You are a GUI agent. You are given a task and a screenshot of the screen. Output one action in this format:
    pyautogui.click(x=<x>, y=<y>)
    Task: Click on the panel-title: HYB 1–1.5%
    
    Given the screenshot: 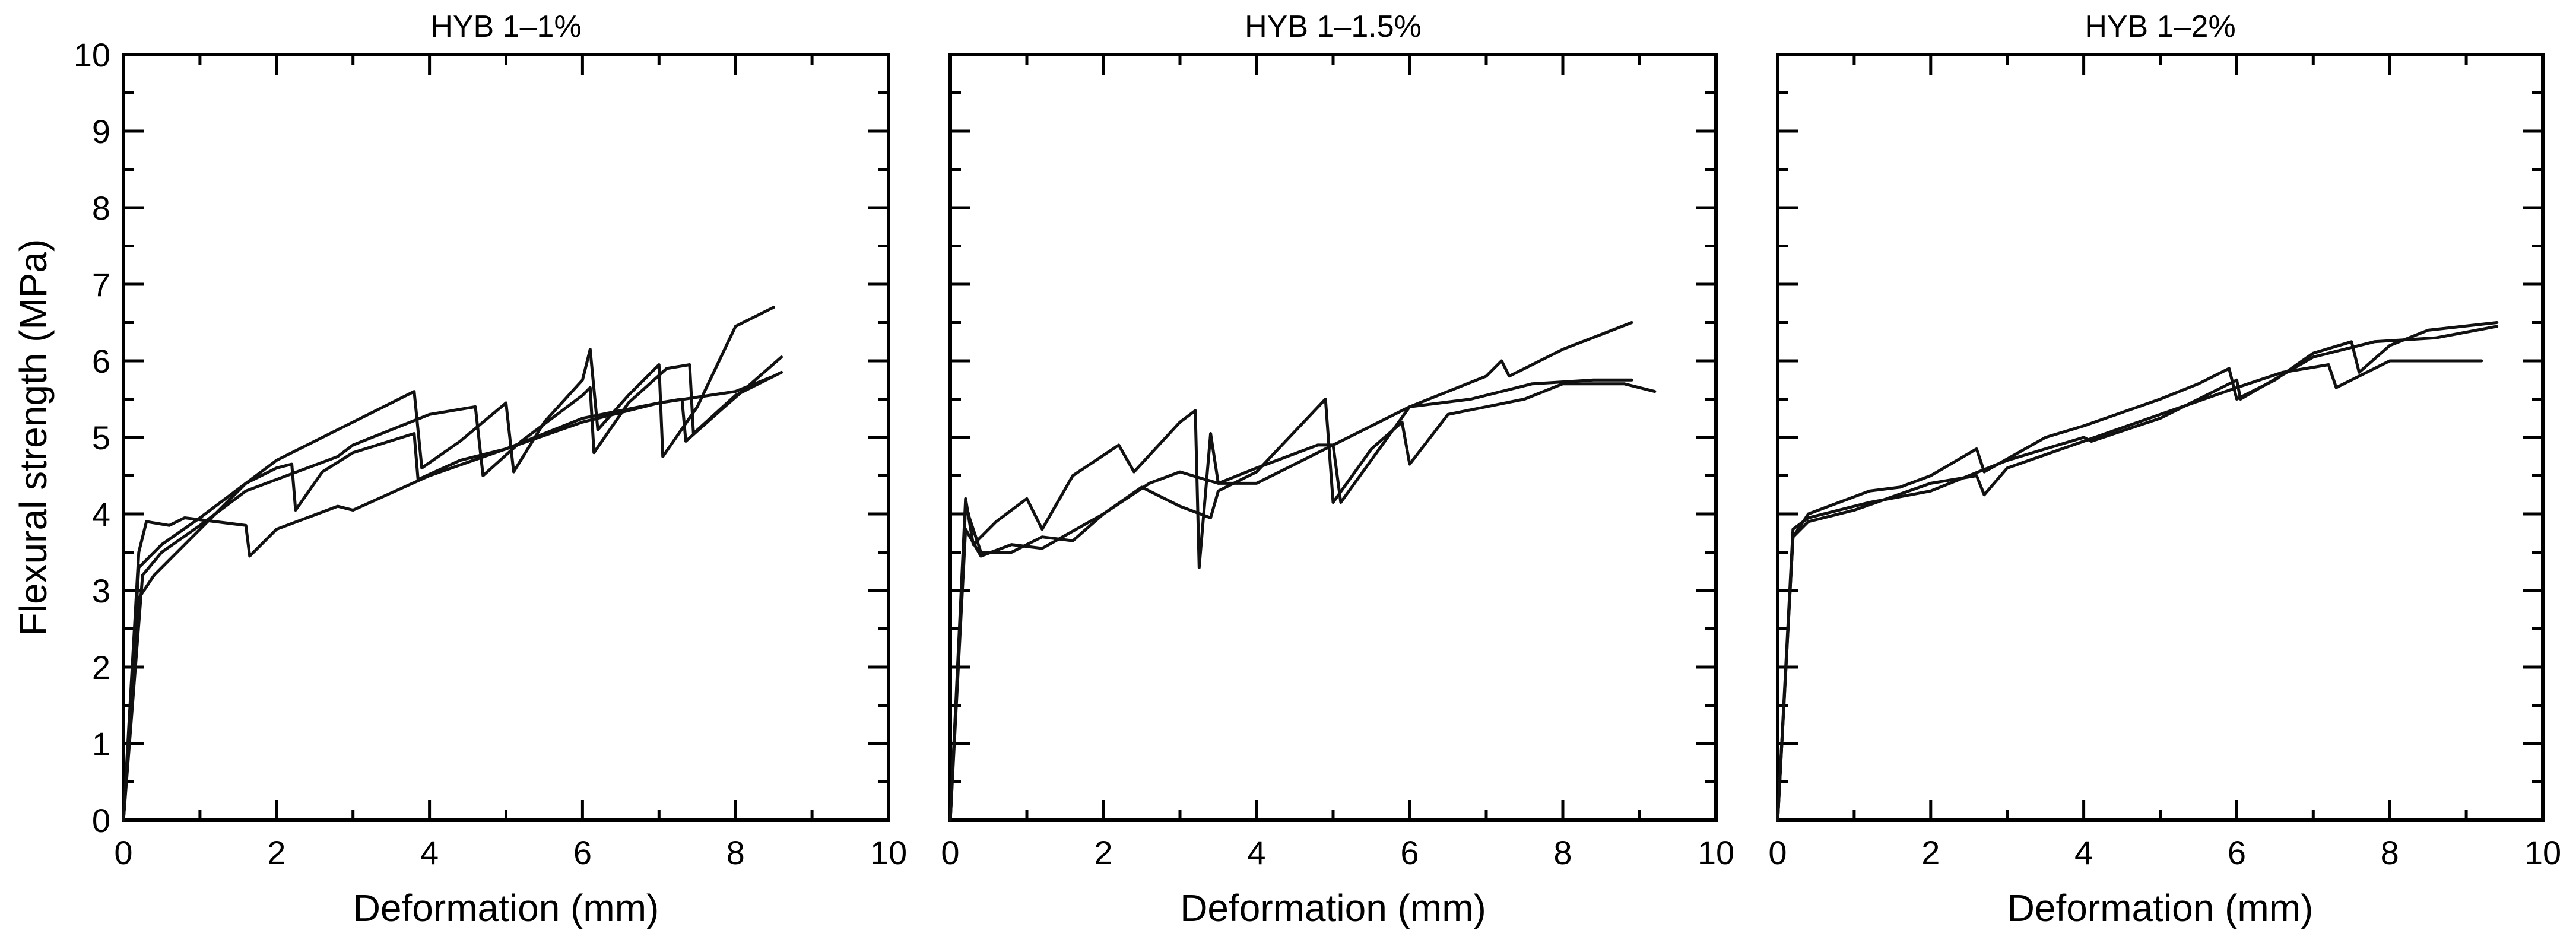 What is the action you would take?
    pyautogui.click(x=1333, y=26)
    